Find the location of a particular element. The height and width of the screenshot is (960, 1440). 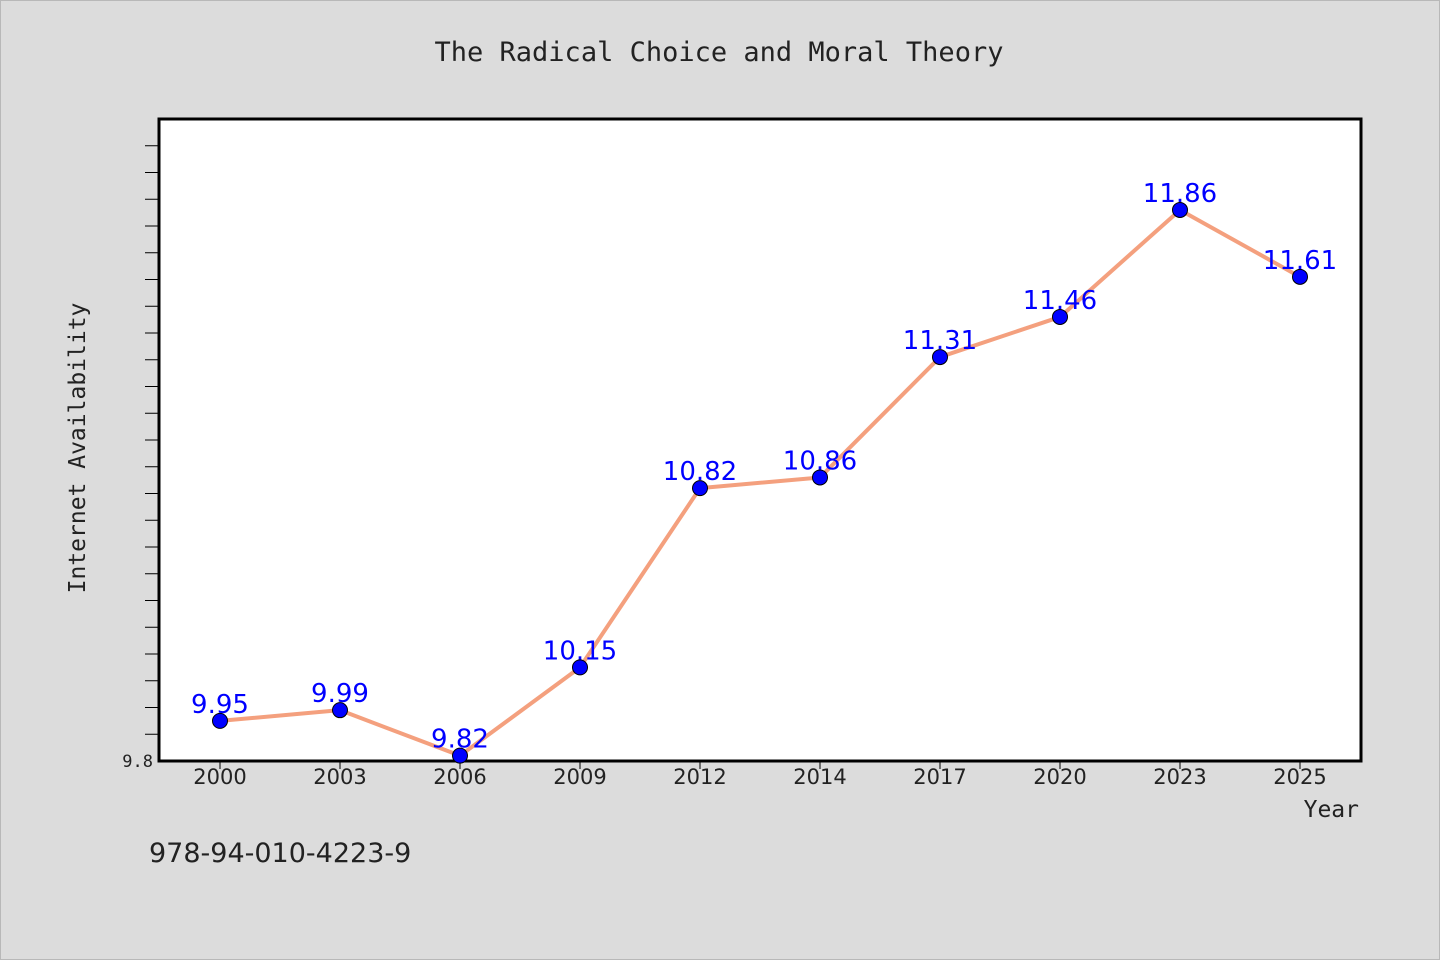

x-tick-label: 2000 is located at coordinates (219, 777).